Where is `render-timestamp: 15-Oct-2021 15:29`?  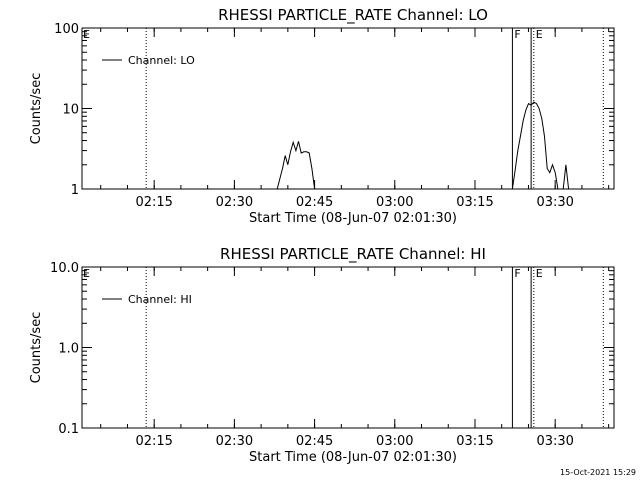 render-timestamp: 15-Oct-2021 15:29 is located at coordinates (598, 472).